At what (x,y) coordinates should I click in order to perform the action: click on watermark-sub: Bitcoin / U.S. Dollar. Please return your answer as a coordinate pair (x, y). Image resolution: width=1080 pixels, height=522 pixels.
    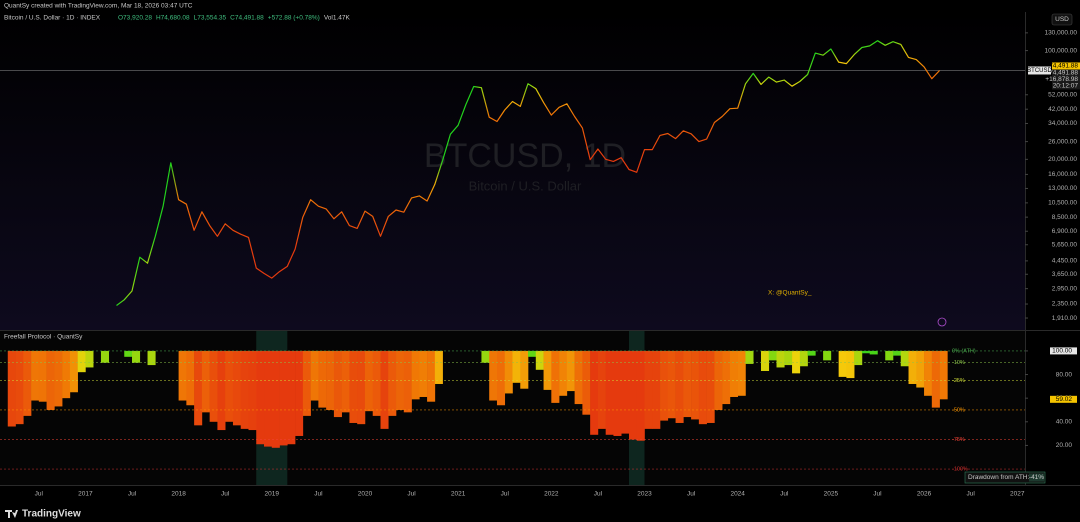
    Looking at the image, I should click on (525, 185).